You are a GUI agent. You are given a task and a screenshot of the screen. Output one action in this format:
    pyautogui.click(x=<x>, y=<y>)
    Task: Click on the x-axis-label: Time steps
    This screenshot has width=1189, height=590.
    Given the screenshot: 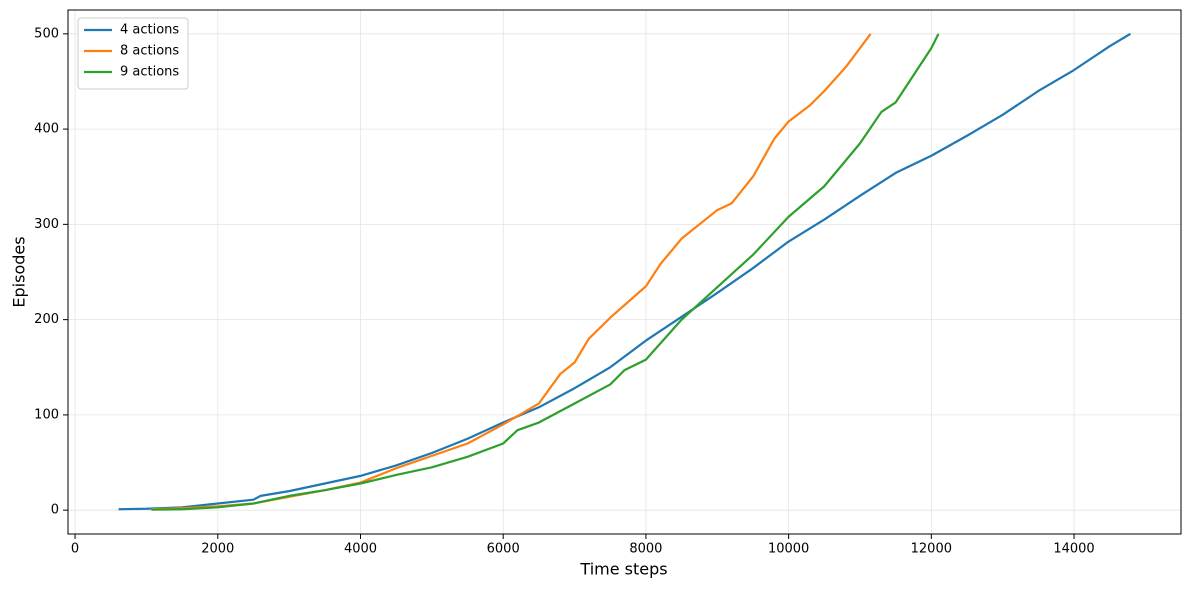 What is the action you would take?
    pyautogui.click(x=623, y=569)
    